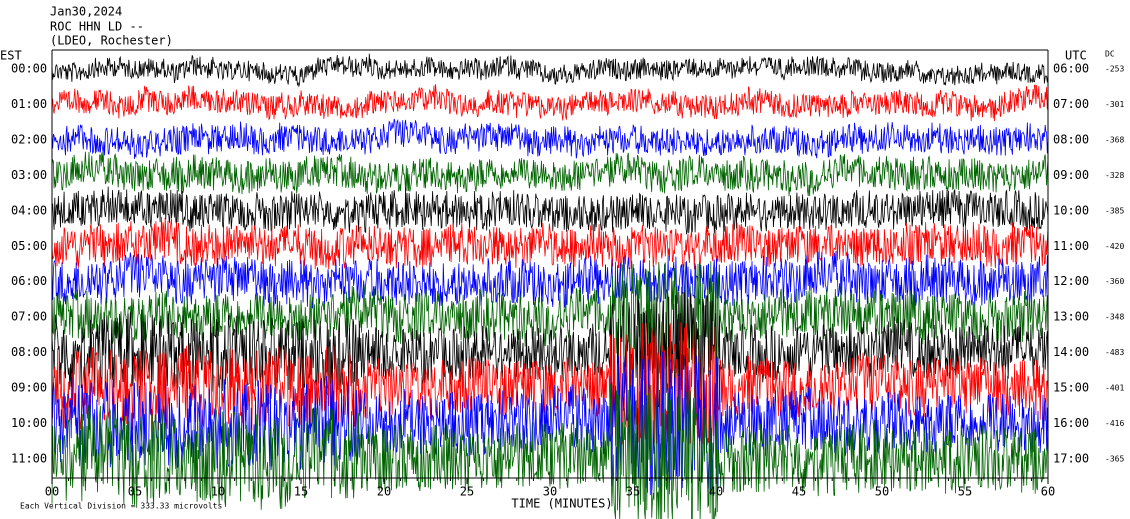  I want to click on dc-value: -360, so click(1114, 281).